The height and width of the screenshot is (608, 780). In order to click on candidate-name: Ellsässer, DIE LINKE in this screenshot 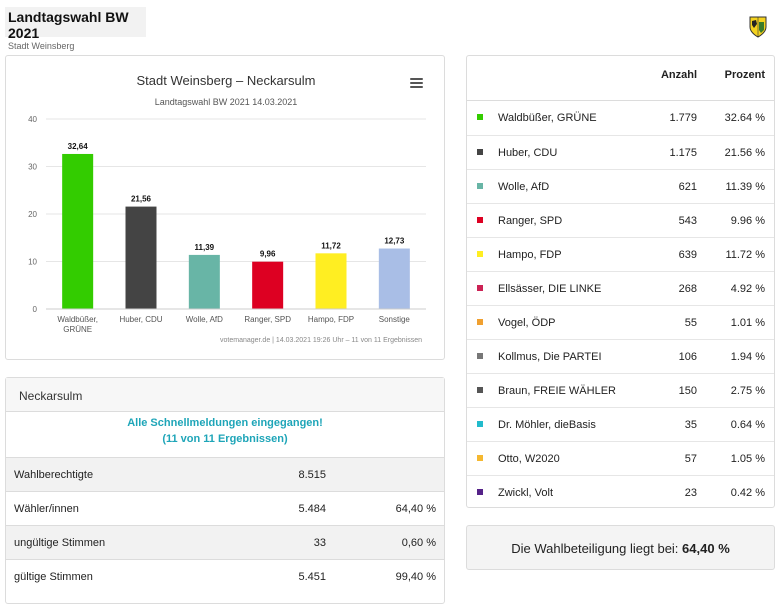, I will do `click(550, 289)`.